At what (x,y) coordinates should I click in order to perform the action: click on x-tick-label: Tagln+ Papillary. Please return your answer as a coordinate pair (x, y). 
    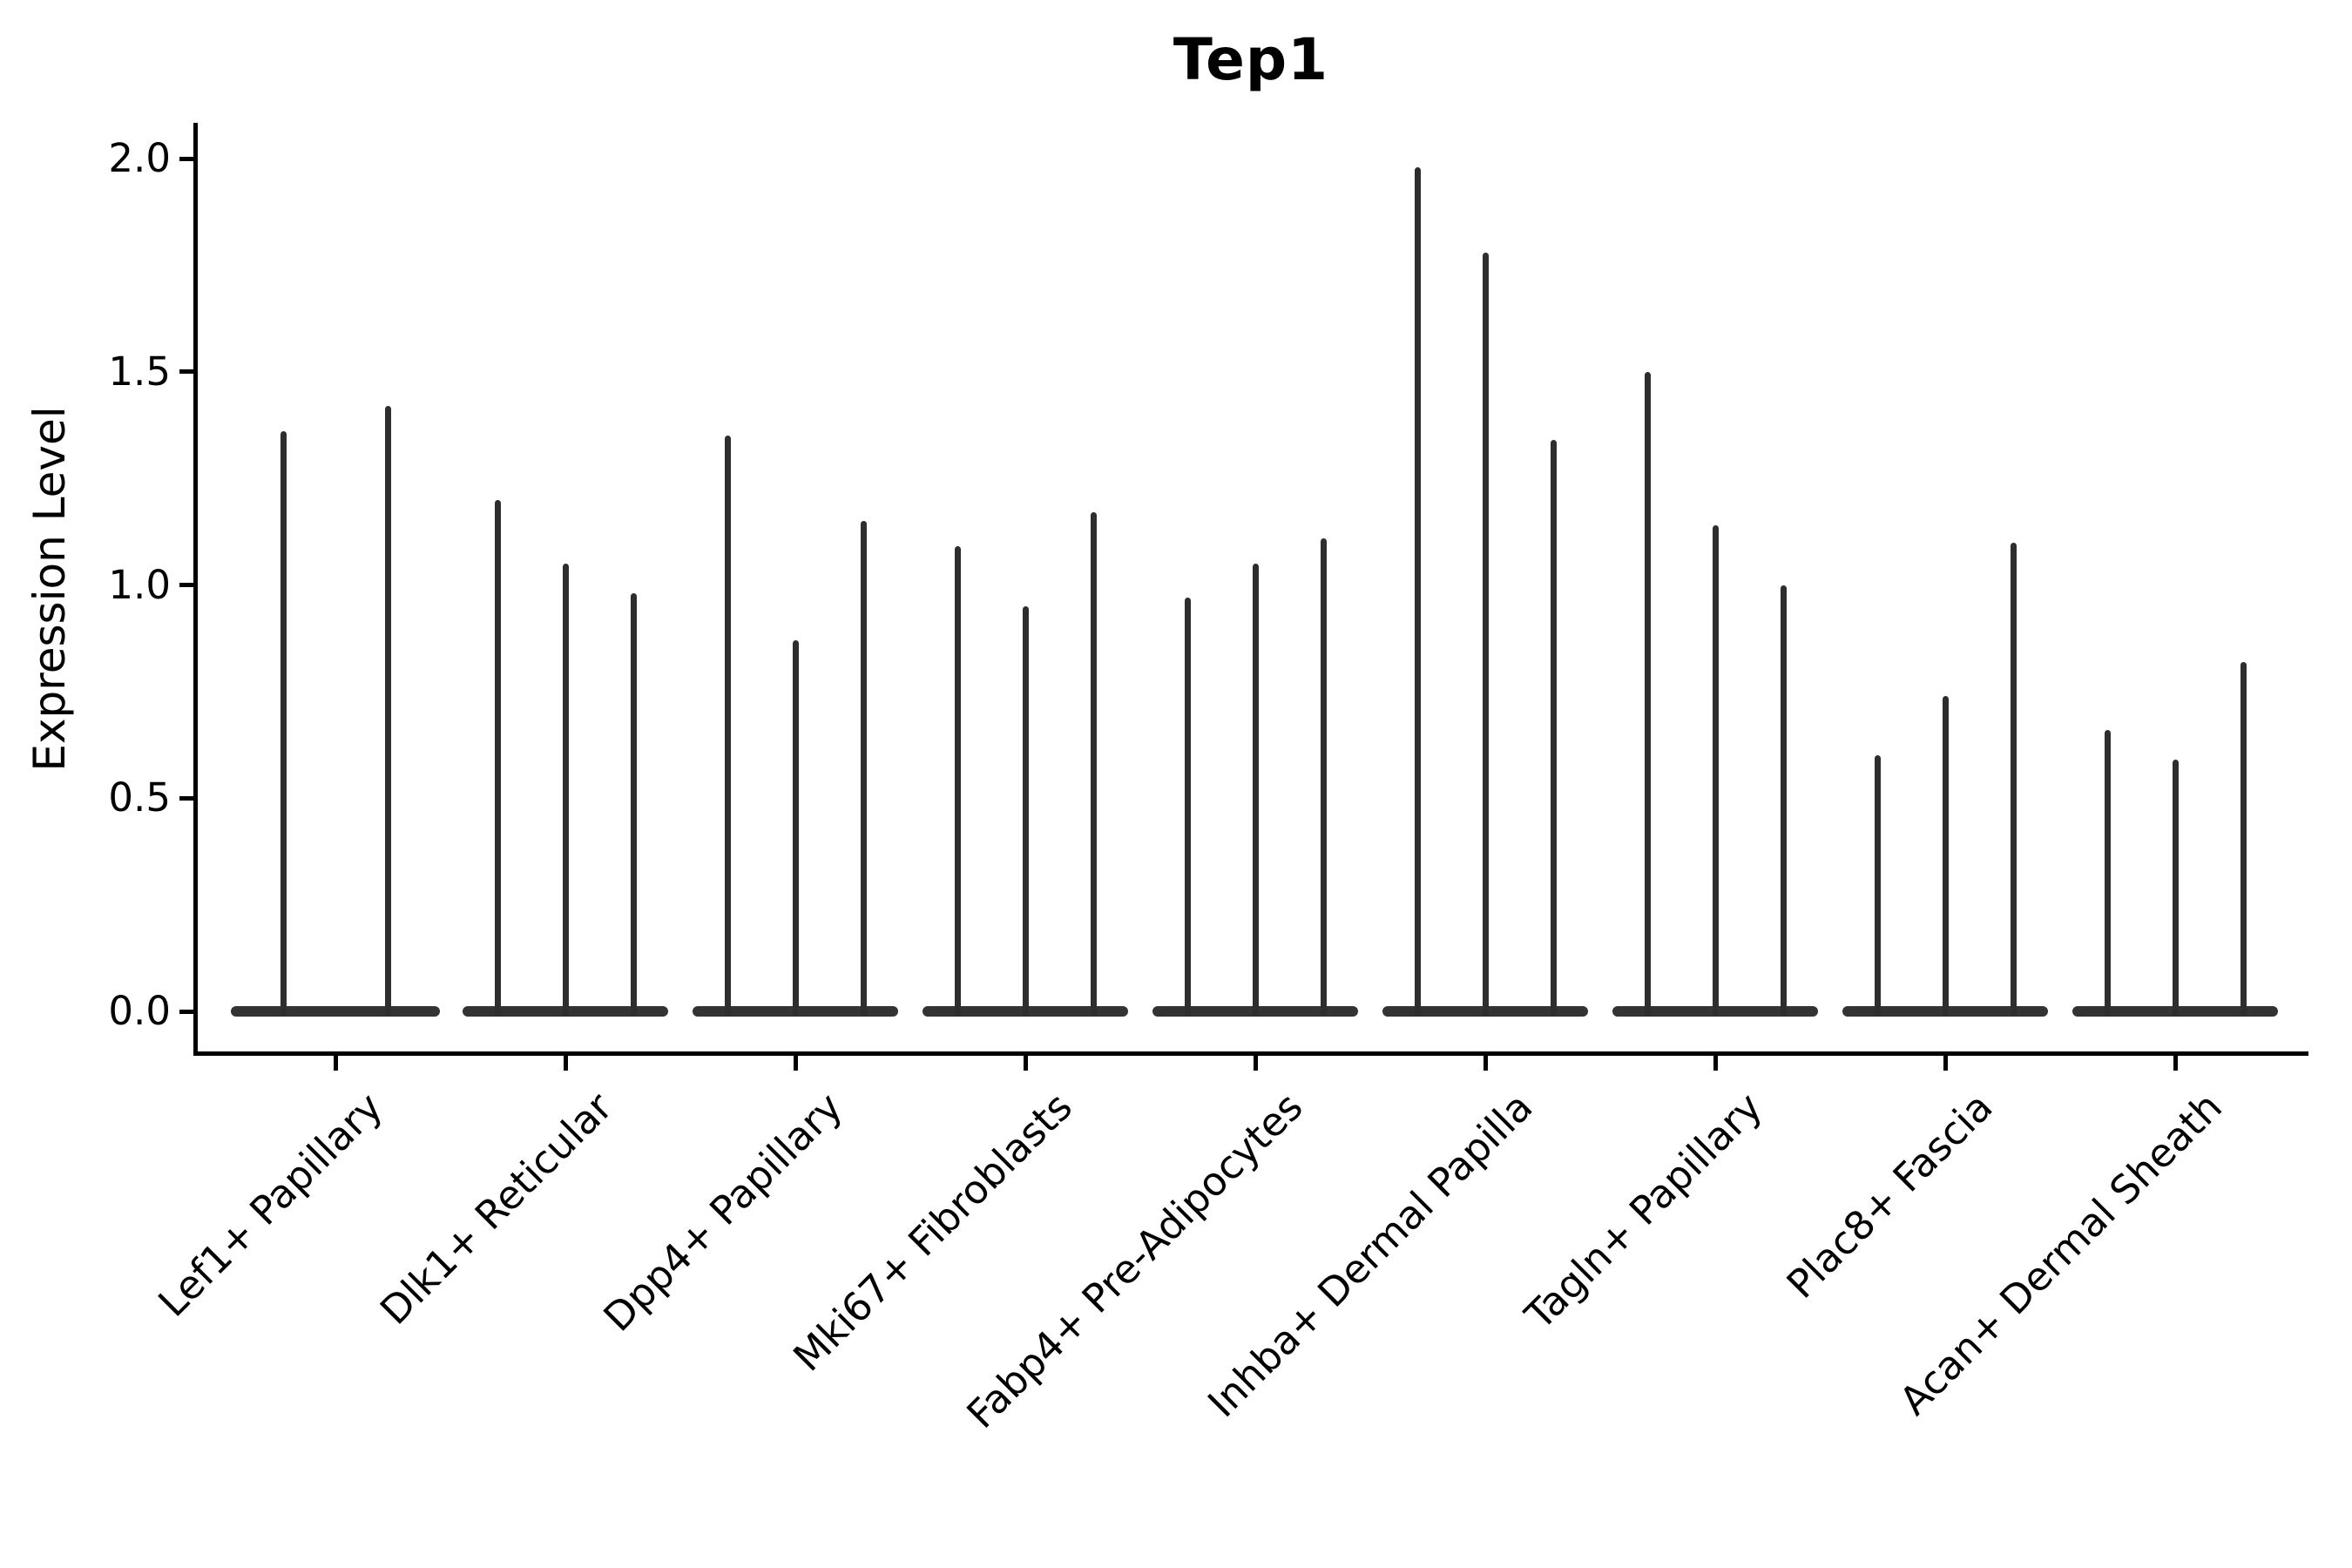
    Looking at the image, I should click on (1644, 1211).